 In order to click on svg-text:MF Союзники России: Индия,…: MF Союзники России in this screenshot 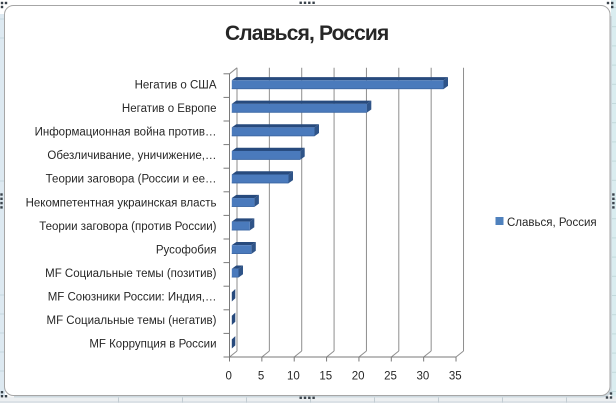, I will do `click(132, 297)`.